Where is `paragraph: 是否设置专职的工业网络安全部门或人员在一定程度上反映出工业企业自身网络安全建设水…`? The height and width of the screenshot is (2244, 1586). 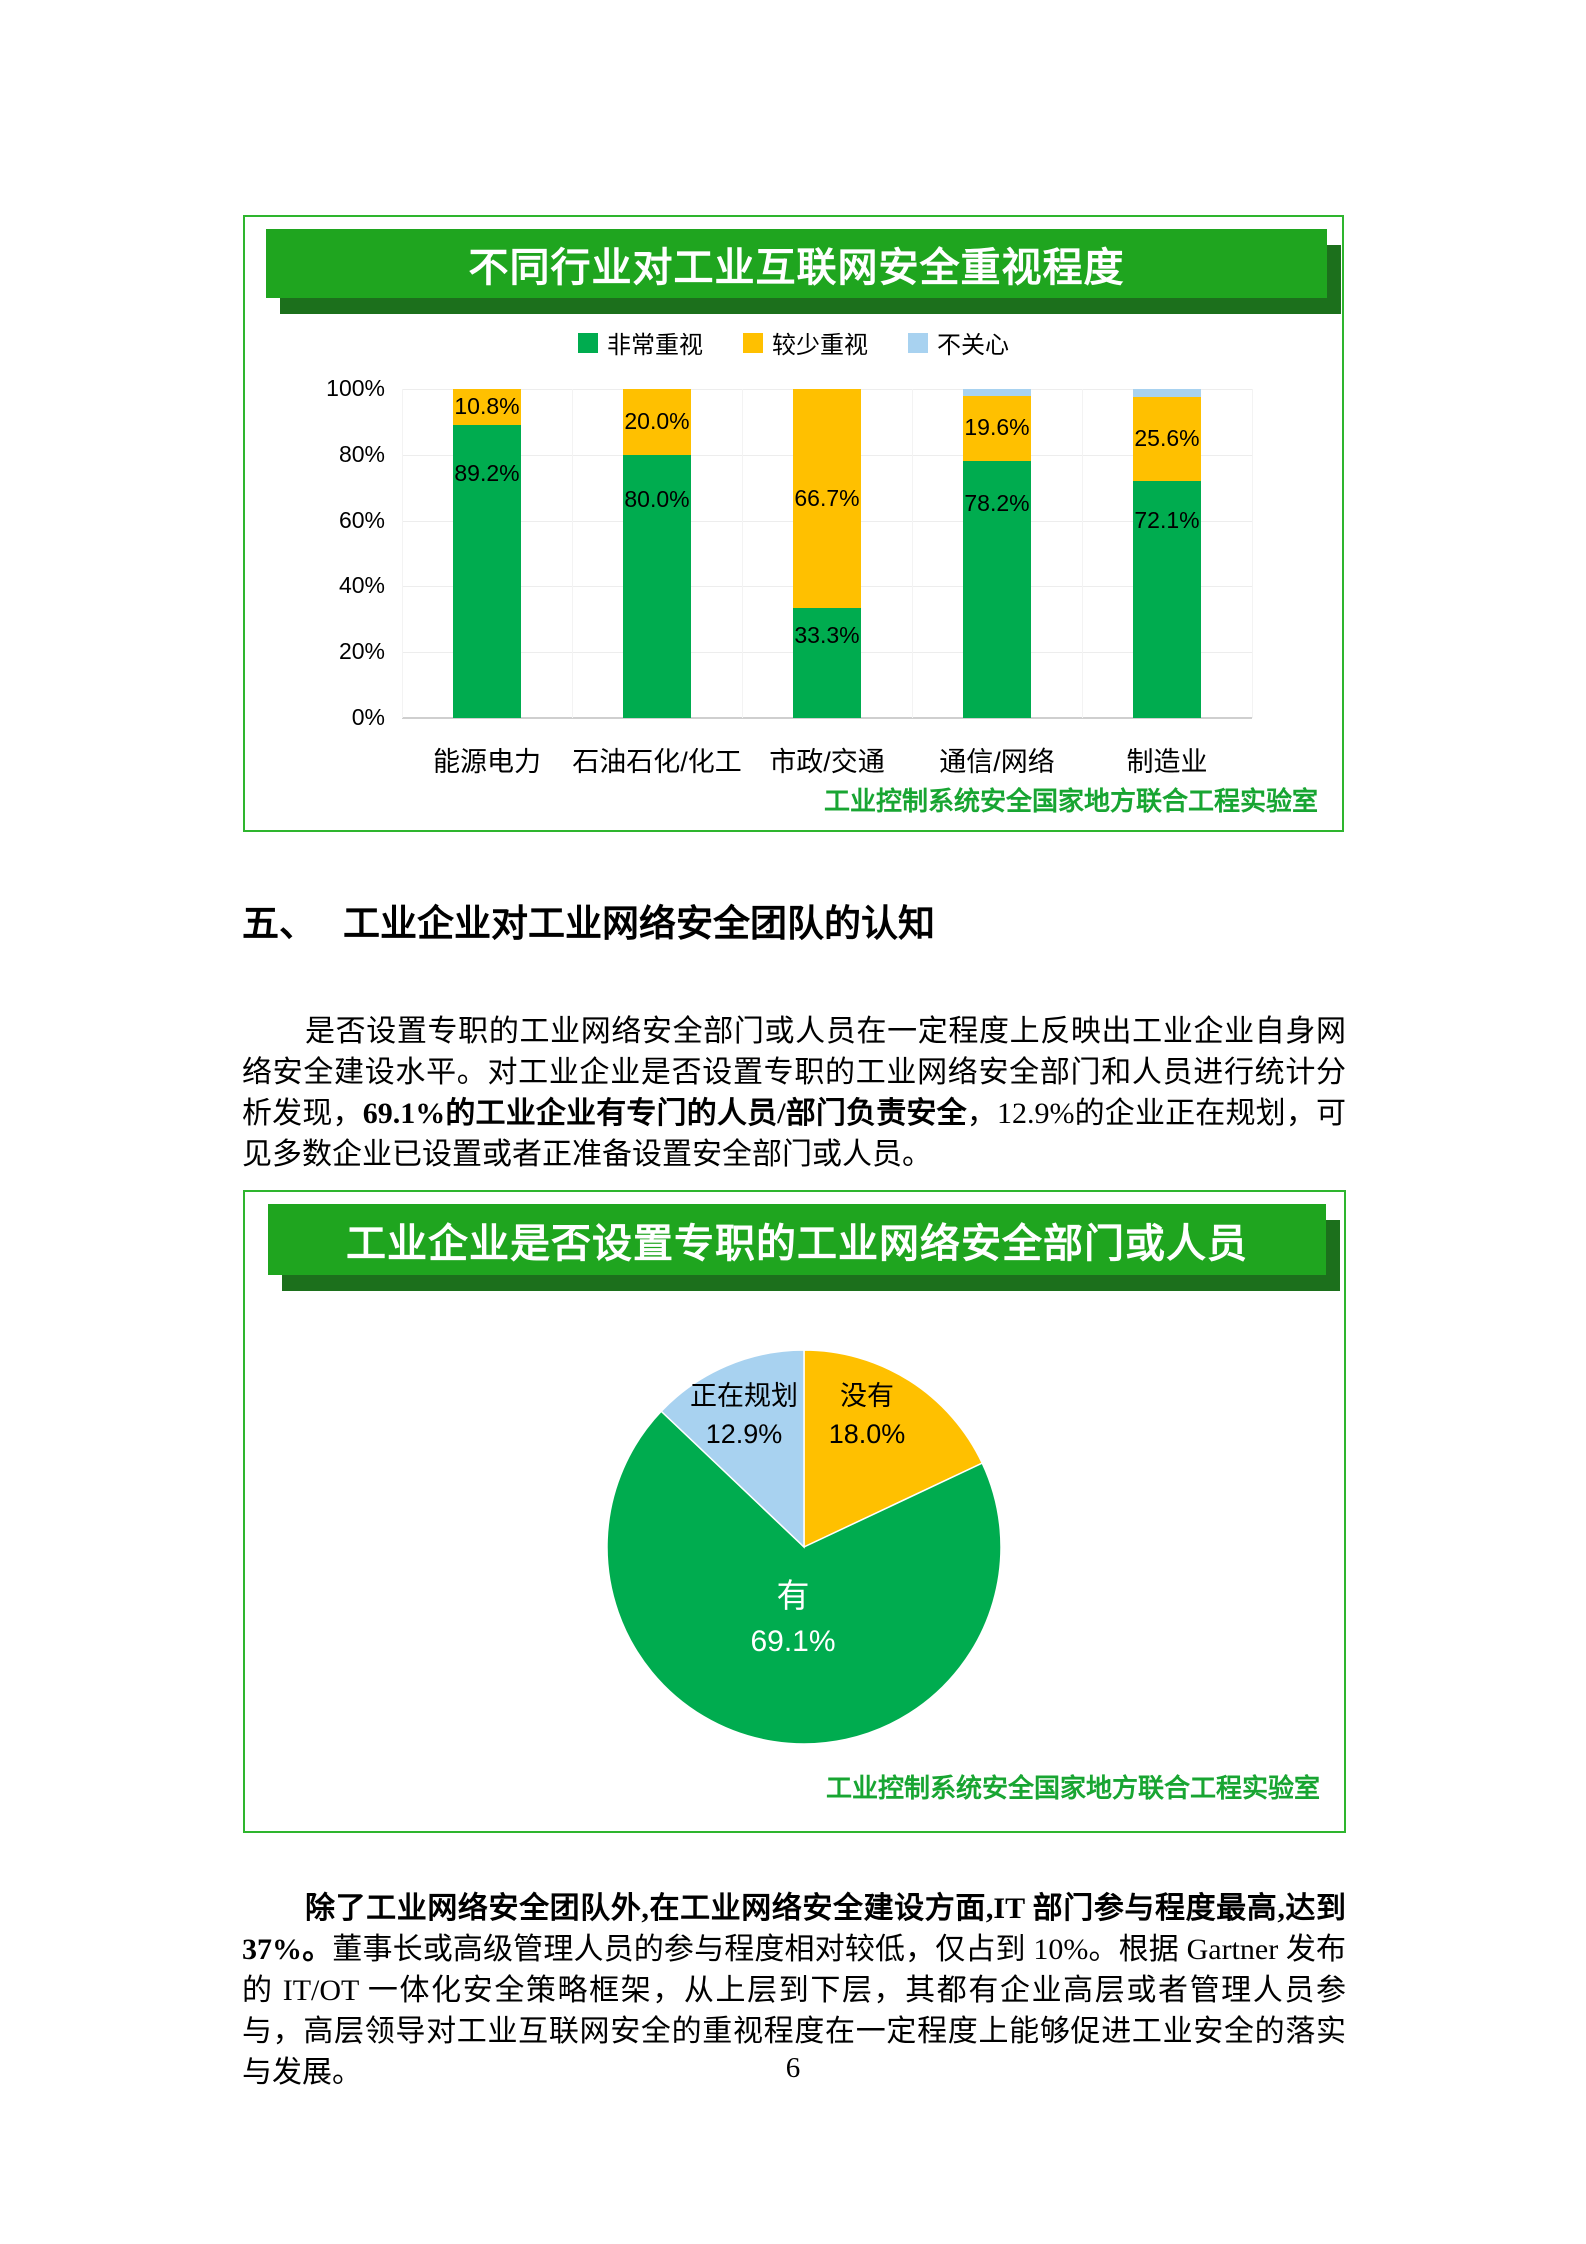 paragraph: 是否设置专职的工业网络安全部门或人员在一定程度上反映出工业企业自身网络安全建设水… is located at coordinates (794, 1093).